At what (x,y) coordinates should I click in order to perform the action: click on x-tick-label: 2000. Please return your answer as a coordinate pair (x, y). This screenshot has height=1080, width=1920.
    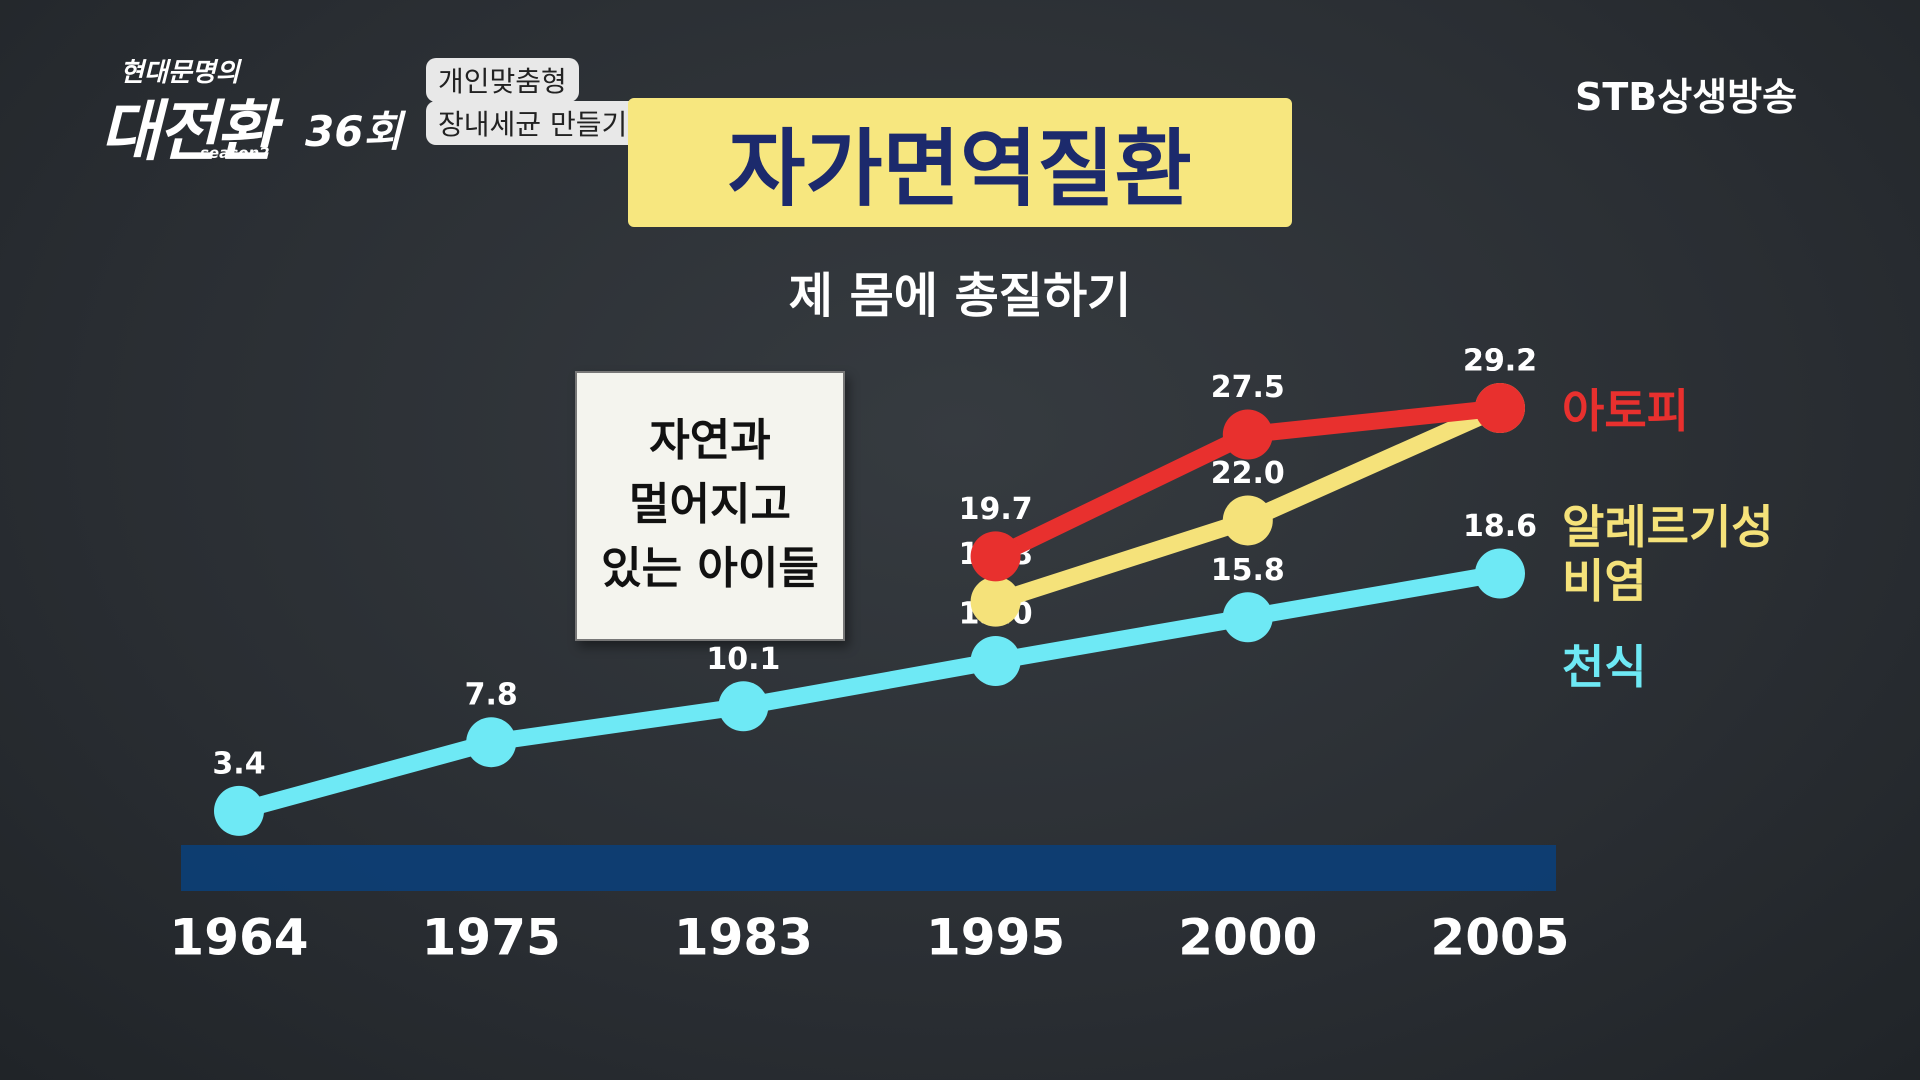
    Looking at the image, I should click on (1247, 938).